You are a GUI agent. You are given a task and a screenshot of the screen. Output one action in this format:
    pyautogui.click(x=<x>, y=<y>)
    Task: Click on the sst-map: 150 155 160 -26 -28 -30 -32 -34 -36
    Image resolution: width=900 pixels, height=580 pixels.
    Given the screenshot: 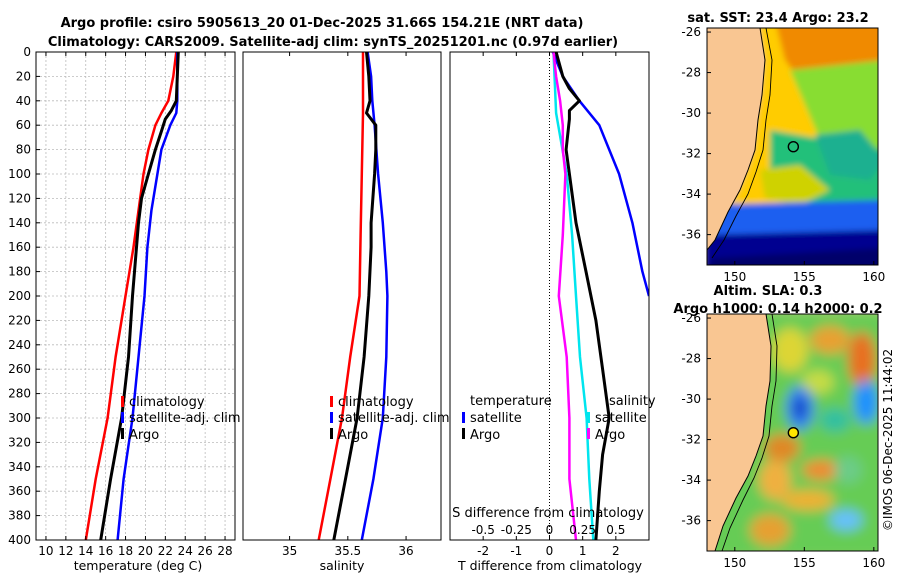 What is the action you would take?
    pyautogui.click(x=783, y=154)
    